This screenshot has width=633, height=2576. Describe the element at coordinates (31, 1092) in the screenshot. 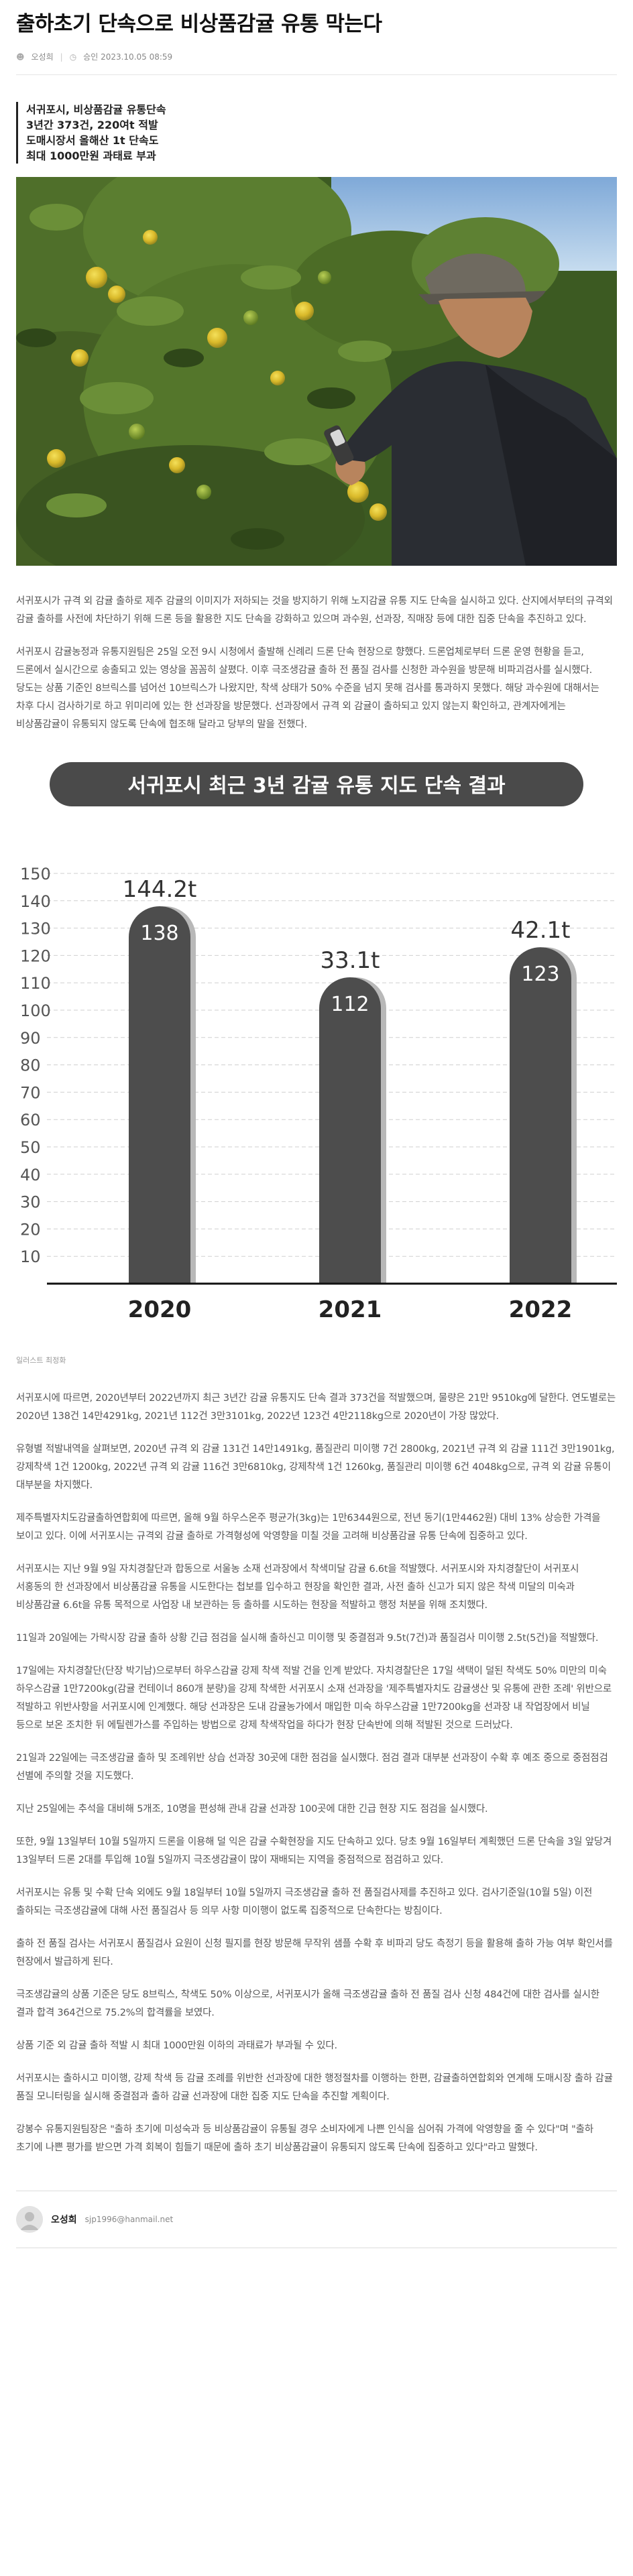

I see `y-tick-label: 70` at that location.